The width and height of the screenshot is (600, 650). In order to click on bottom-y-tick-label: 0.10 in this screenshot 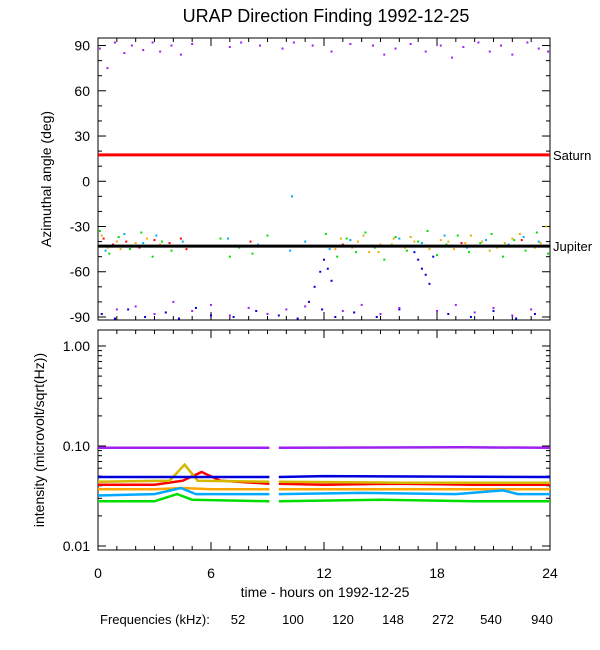, I will do `click(76, 446)`.